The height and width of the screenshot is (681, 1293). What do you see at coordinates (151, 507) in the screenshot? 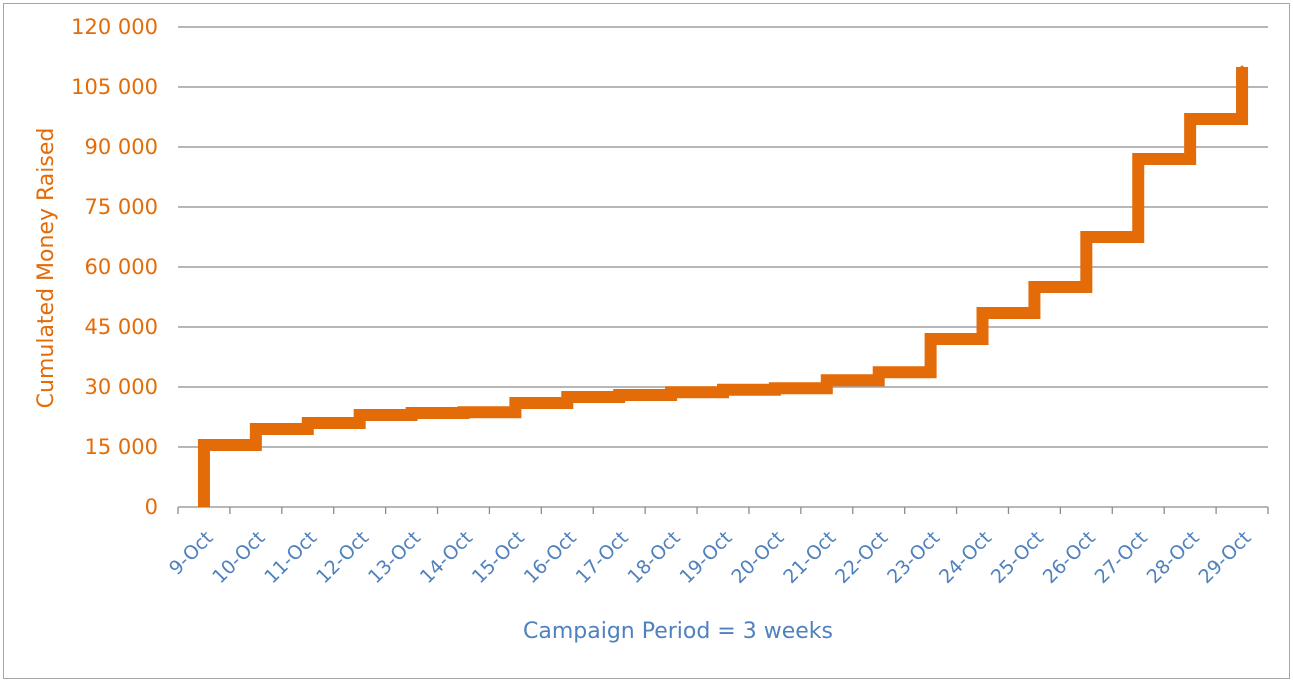
I see `y-tick-label: 0` at bounding box center [151, 507].